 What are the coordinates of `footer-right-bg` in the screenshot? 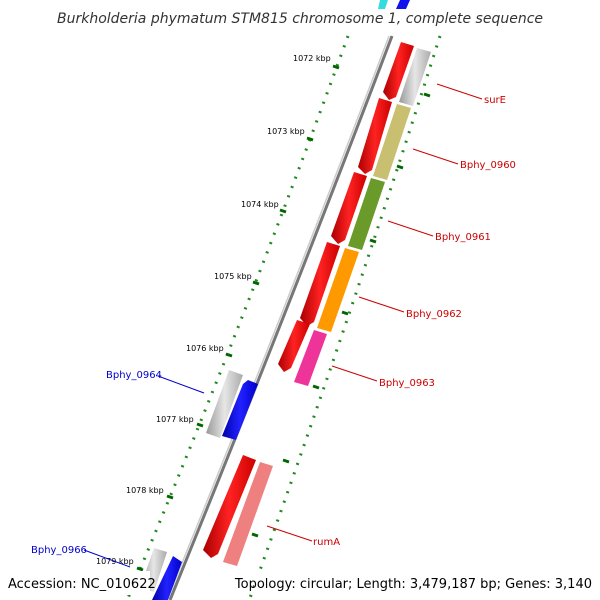 It's located at (427, 583).